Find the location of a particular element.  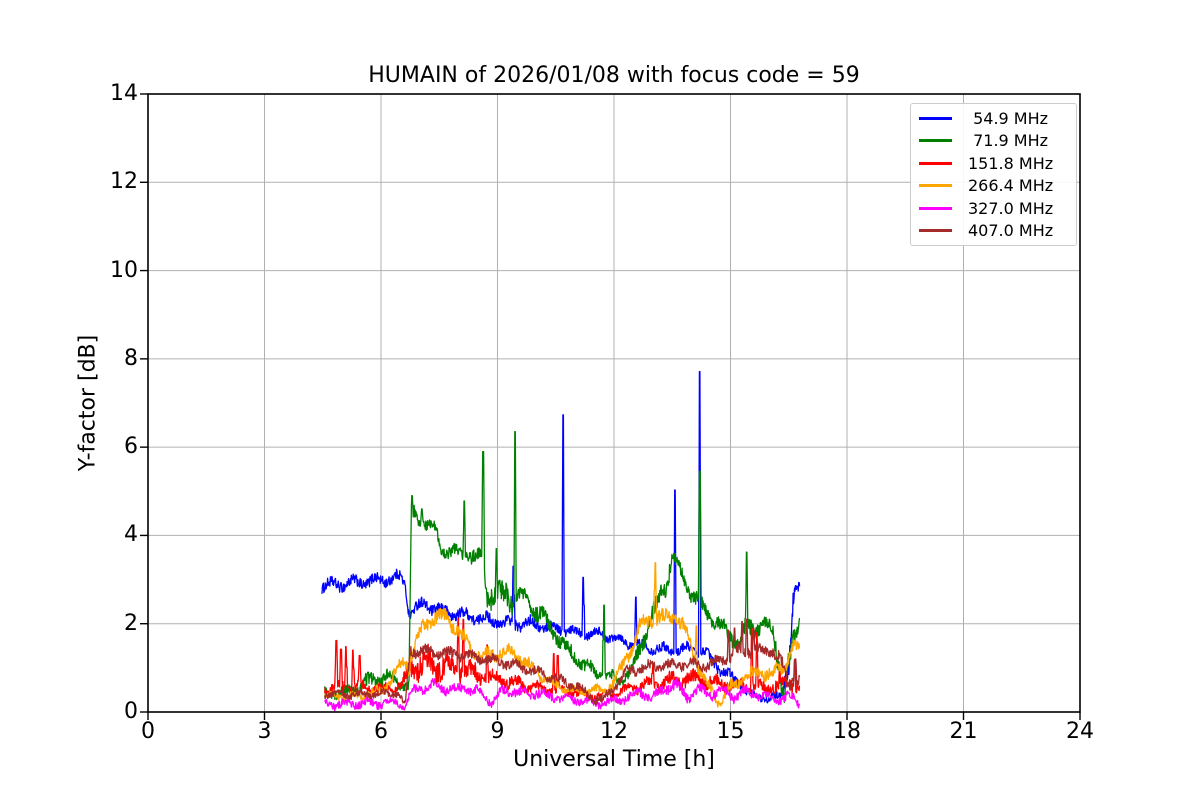

legend-item: 151.8 MHz is located at coordinates (997, 163).